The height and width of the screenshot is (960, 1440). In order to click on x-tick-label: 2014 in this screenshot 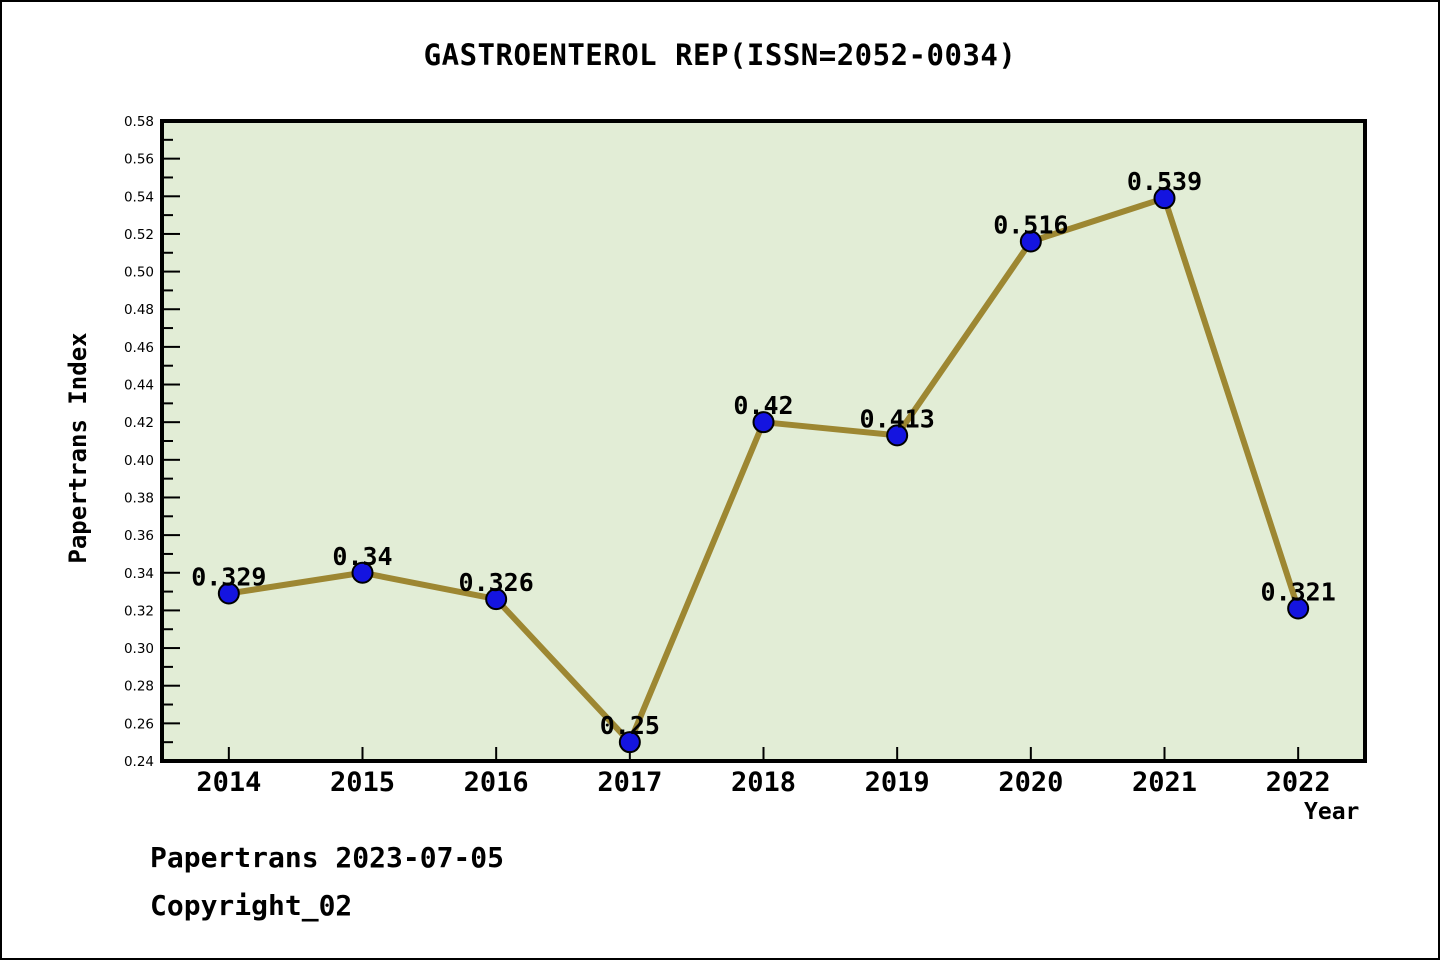, I will do `click(228, 782)`.